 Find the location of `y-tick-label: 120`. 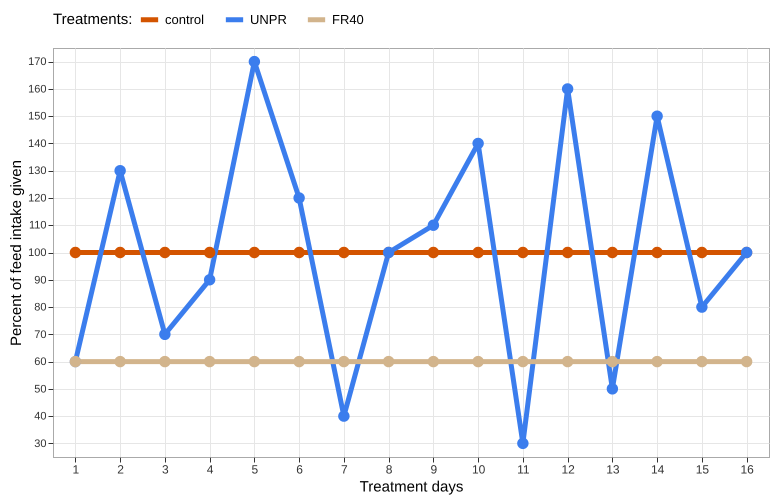

y-tick-label: 120 is located at coordinates (37, 198).